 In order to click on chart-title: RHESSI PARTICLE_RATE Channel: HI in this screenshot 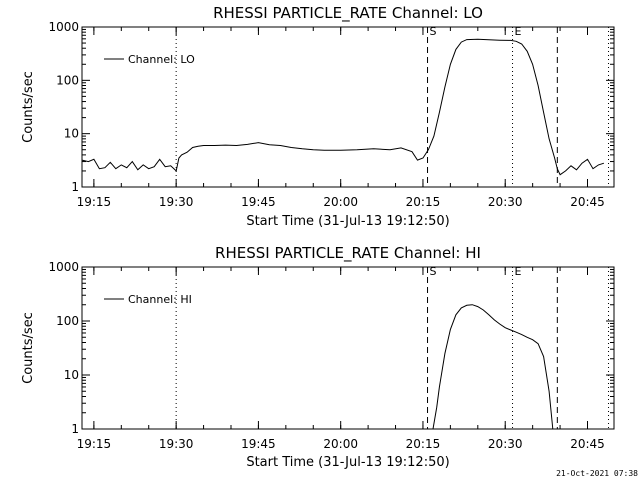, I will do `click(348, 253)`.